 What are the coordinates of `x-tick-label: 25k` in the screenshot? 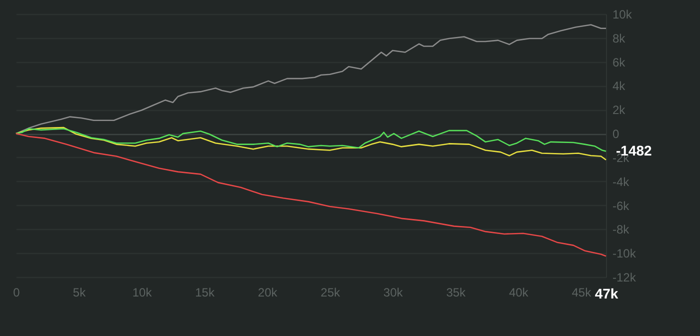 It's located at (330, 293).